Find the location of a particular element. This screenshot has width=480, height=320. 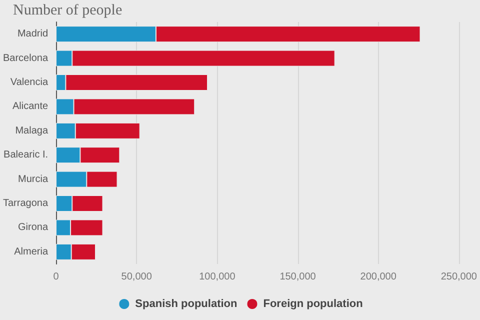

y-tick-label: Malaga is located at coordinates (31, 130).